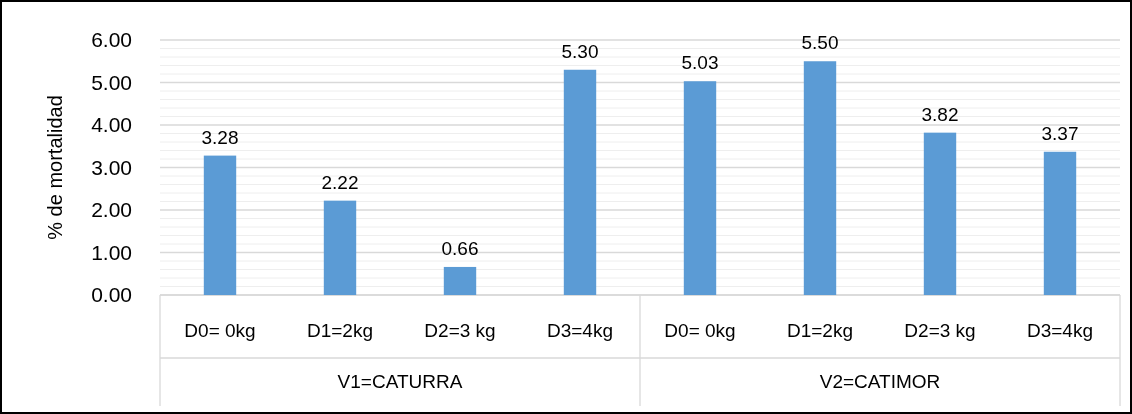 The width and height of the screenshot is (1132, 414). What do you see at coordinates (111, 40) in the screenshot?
I see `y-tick-label: 6.00` at bounding box center [111, 40].